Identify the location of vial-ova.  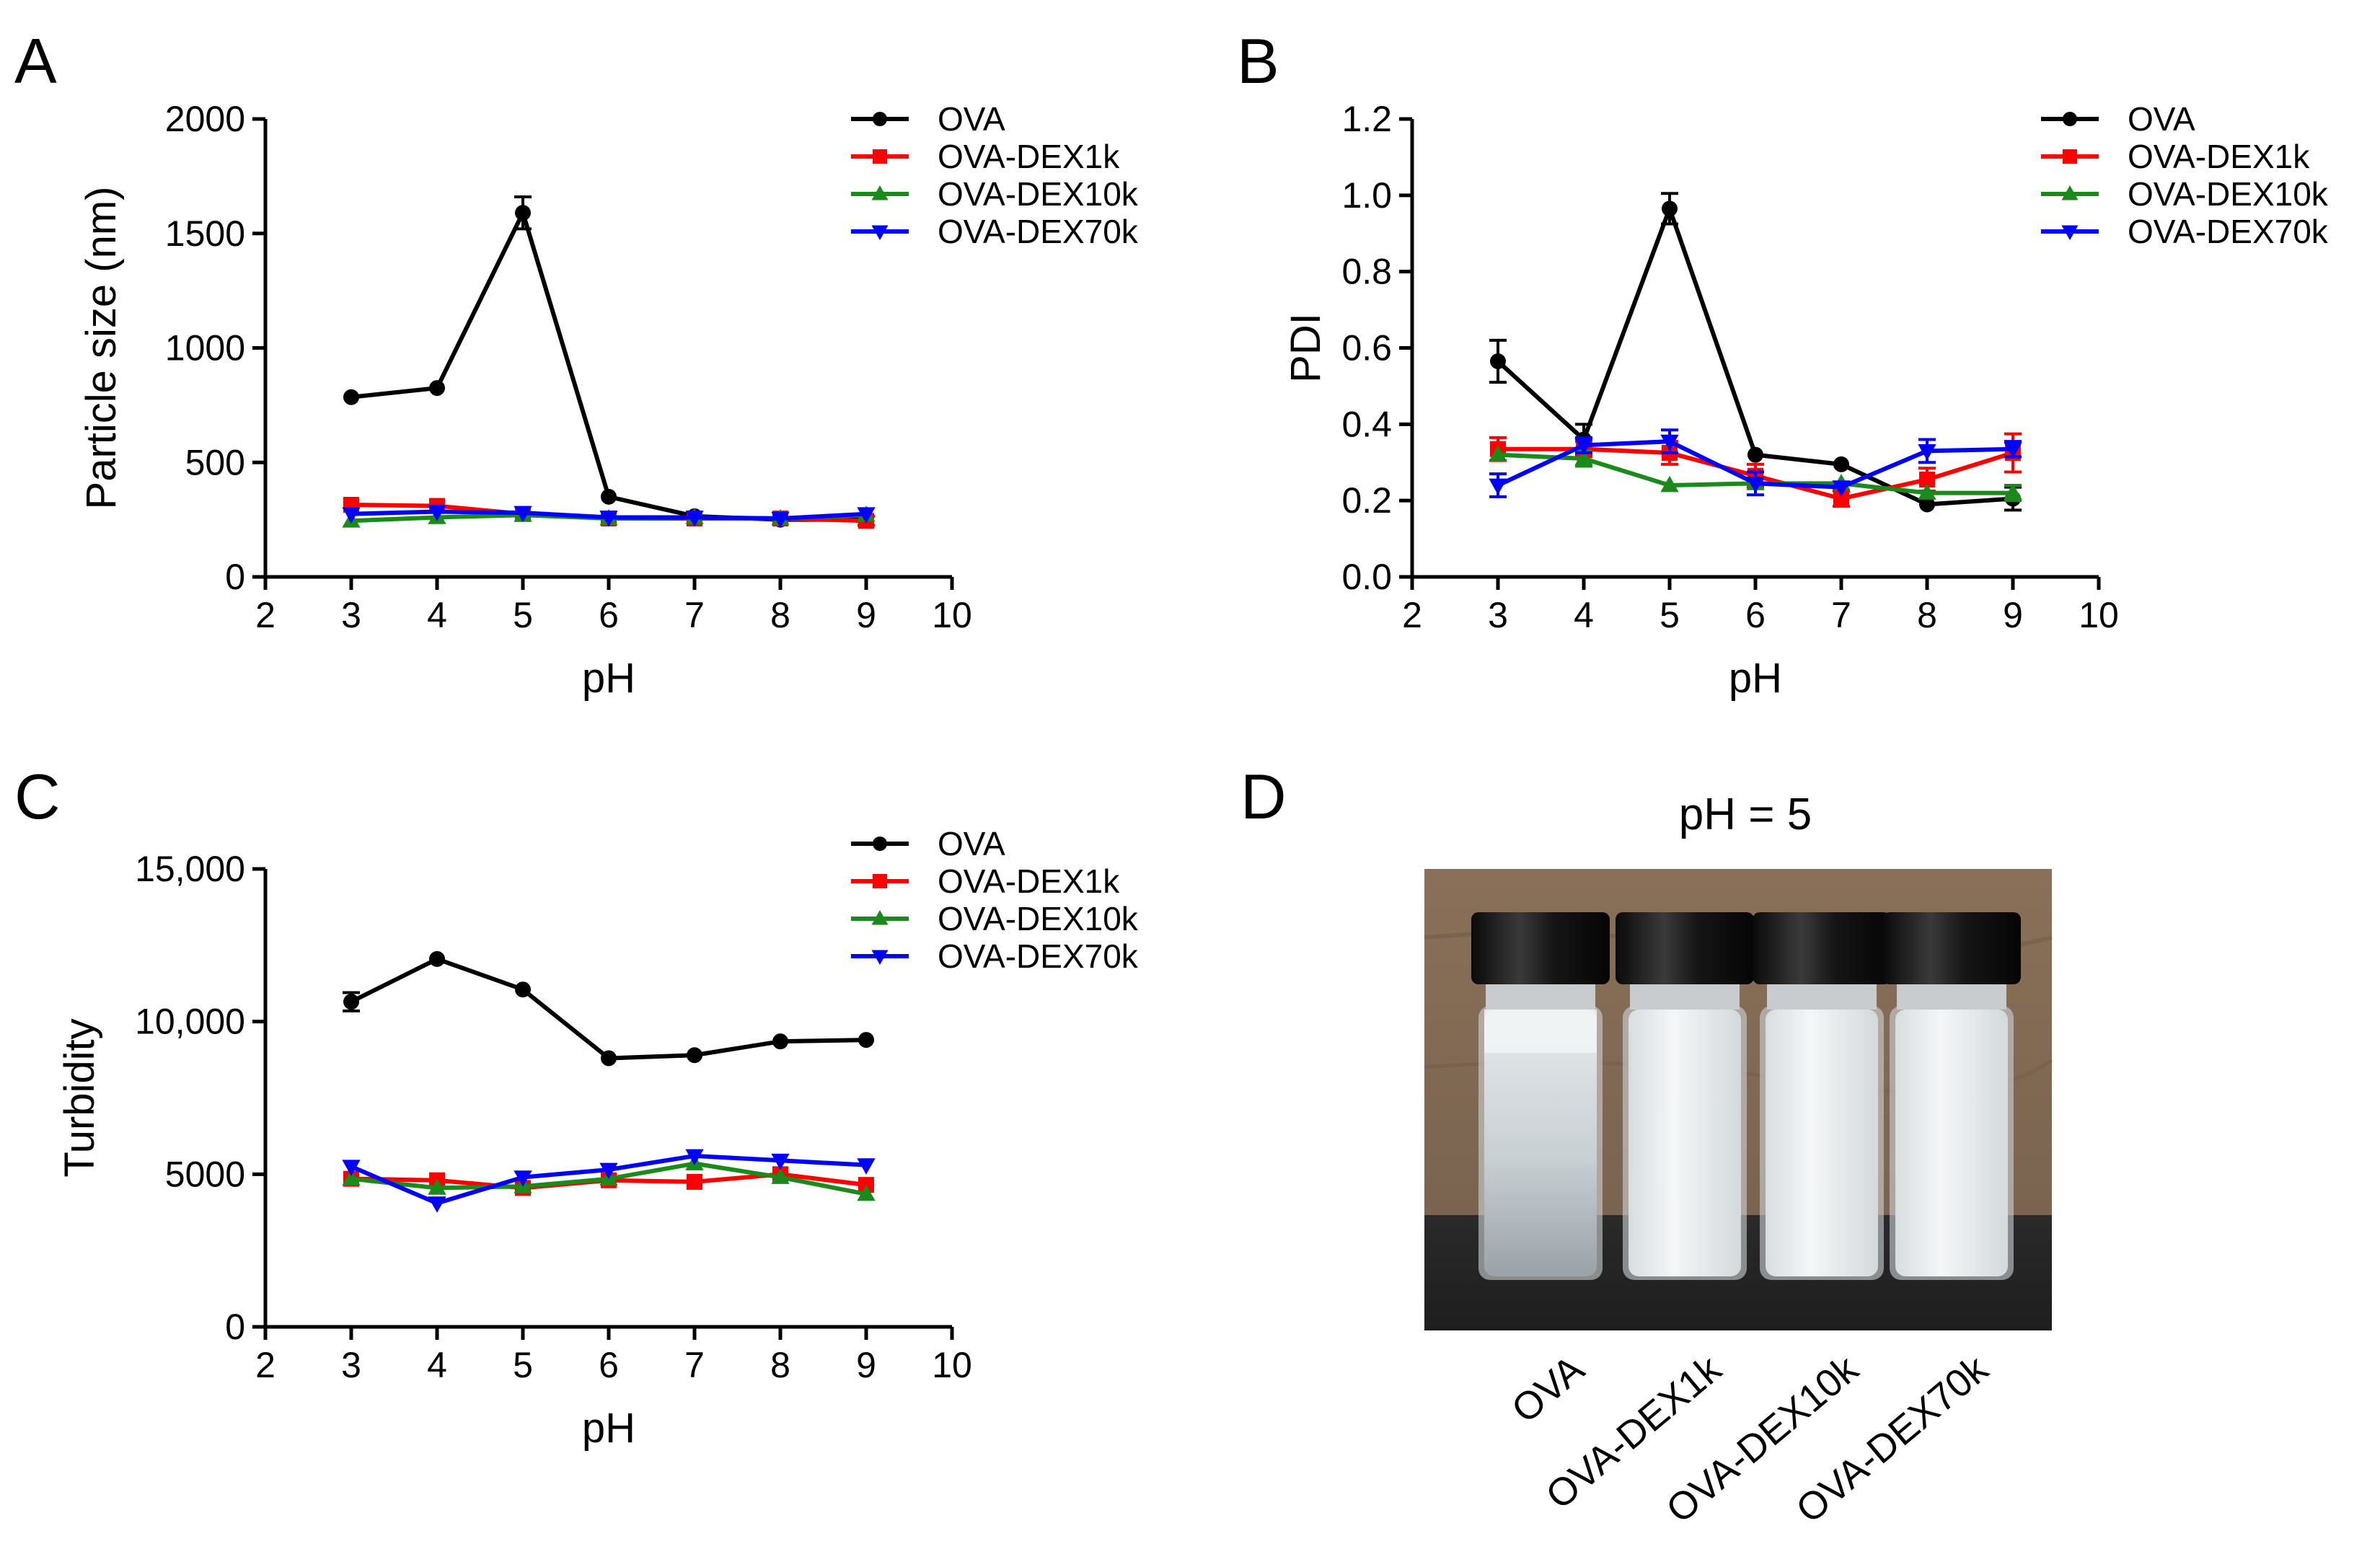
(1540, 1096).